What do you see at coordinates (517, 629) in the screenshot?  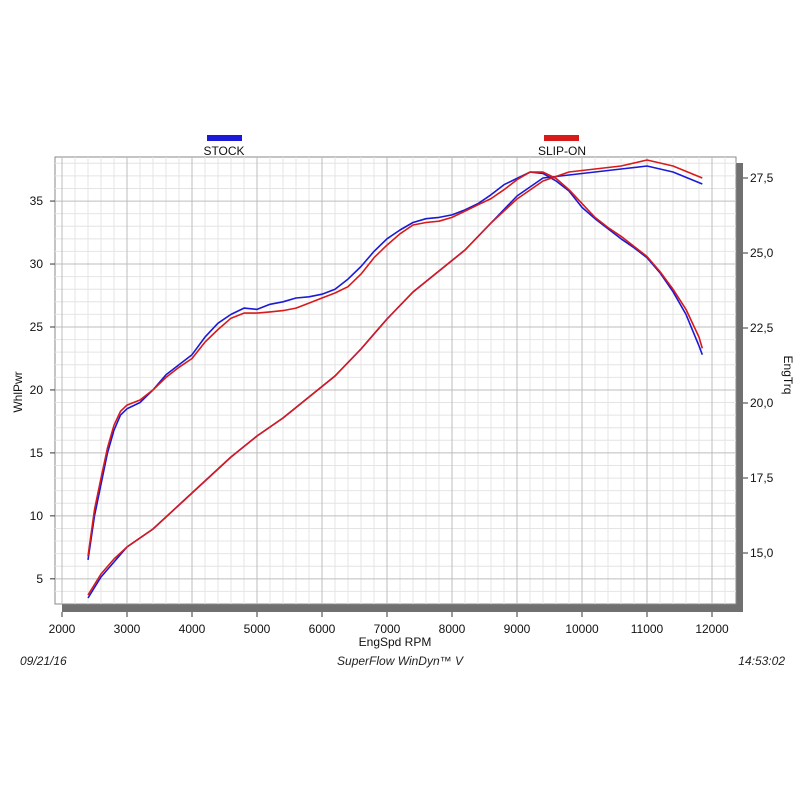 I see `x-tick-label: 9000` at bounding box center [517, 629].